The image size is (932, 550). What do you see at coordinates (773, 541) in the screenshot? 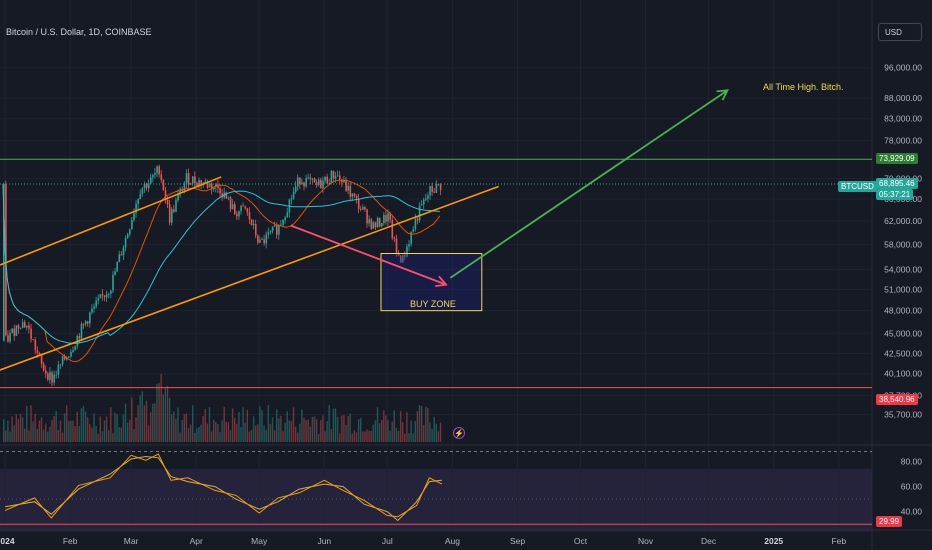
I see `x-tick-label: 2025` at bounding box center [773, 541].